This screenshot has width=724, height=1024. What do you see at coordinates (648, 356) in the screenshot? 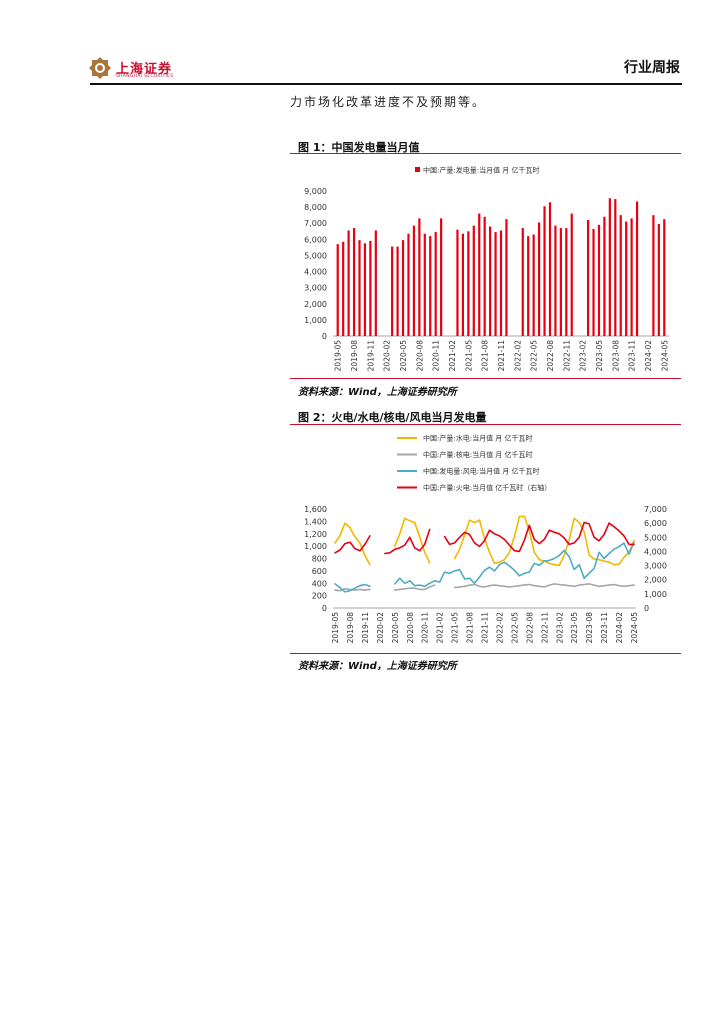
I see `chart1-xtick-label: 2024-02` at bounding box center [648, 356].